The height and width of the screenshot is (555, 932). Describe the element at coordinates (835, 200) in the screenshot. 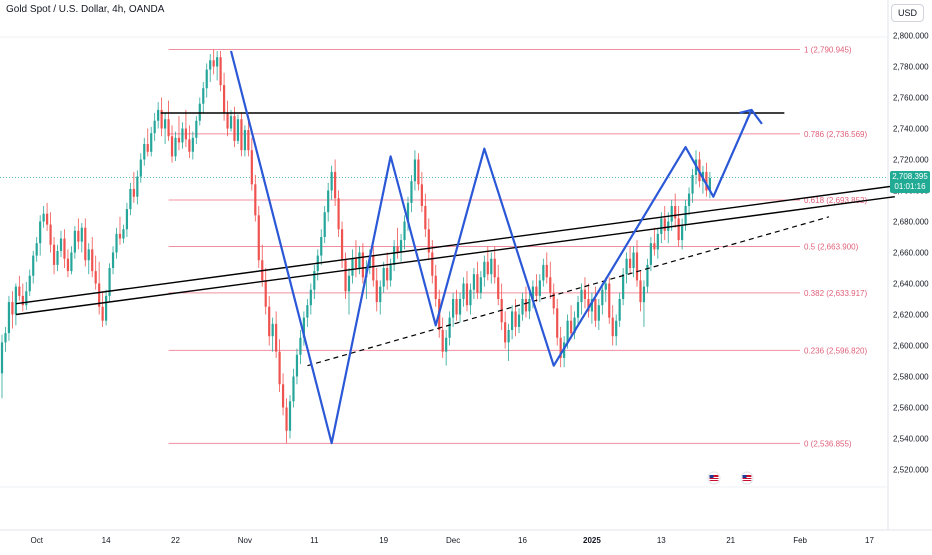

I see `fib-level-label: 0.618 (2,693.852)` at that location.